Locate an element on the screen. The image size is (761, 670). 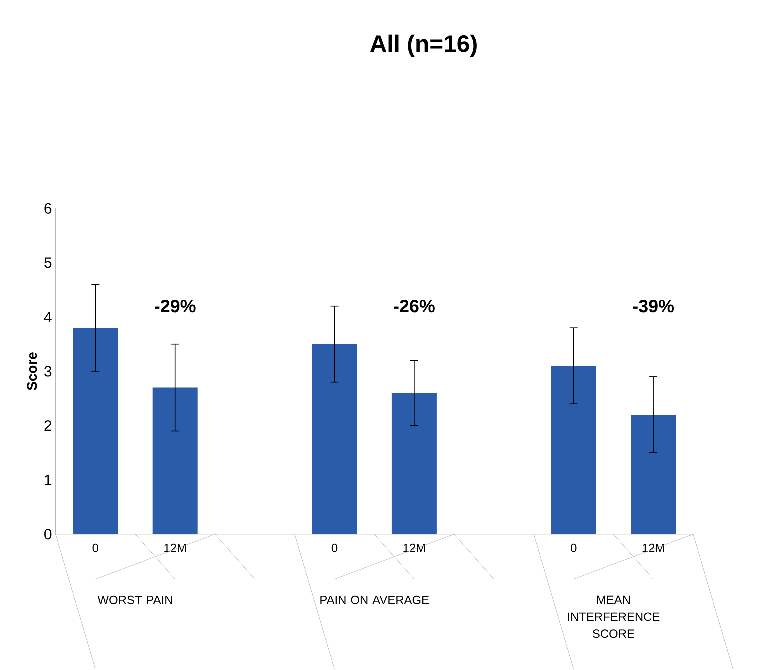
y-tick-label: 2 is located at coordinates (48, 426).